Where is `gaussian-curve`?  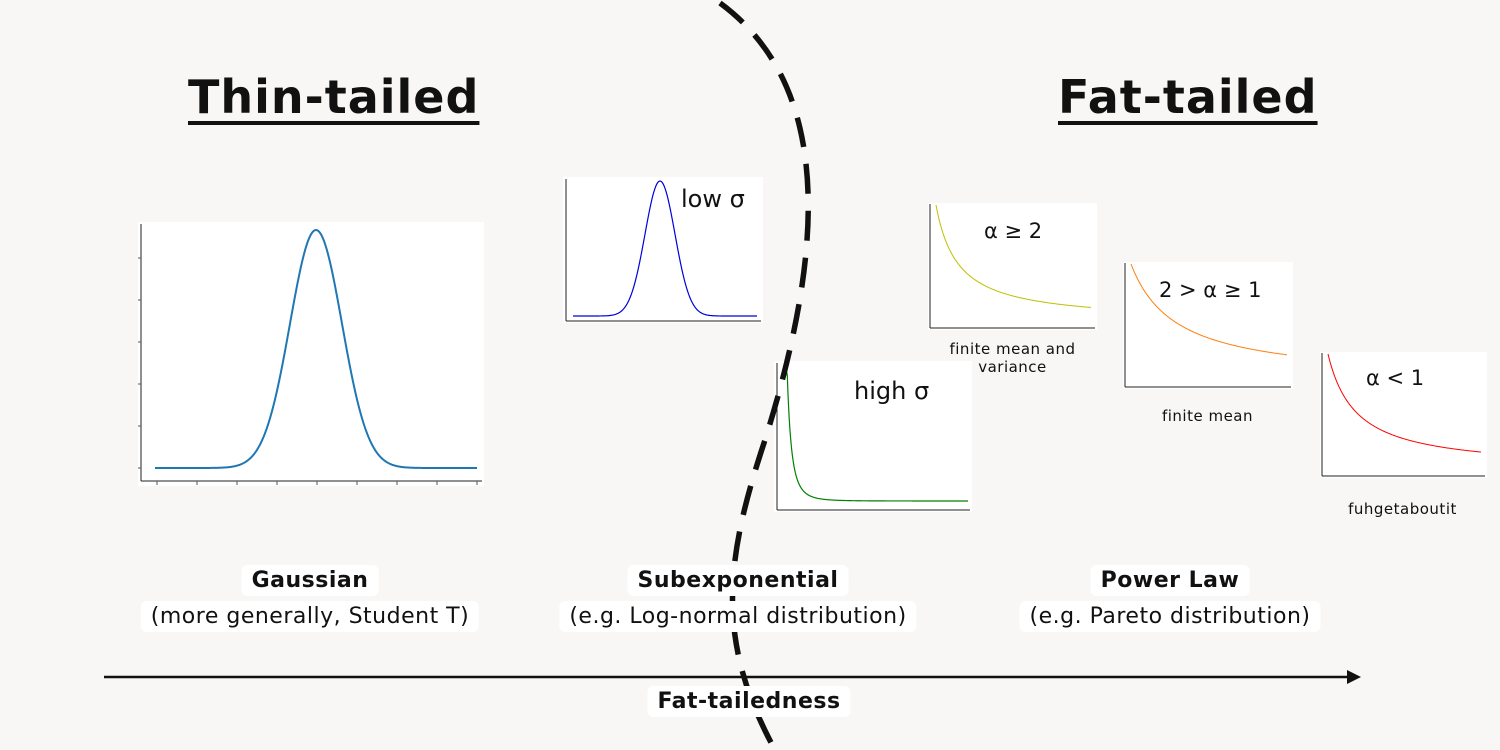 gaussian-curve is located at coordinates (316, 348).